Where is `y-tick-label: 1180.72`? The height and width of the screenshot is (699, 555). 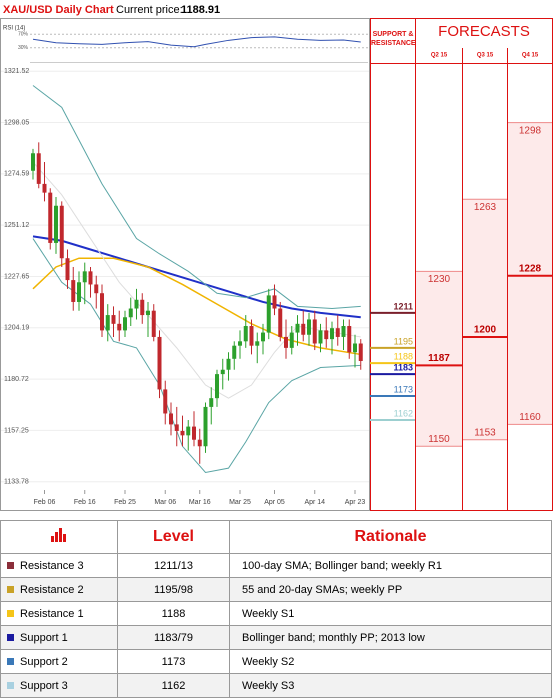 y-tick-label: 1180.72 is located at coordinates (16, 379).